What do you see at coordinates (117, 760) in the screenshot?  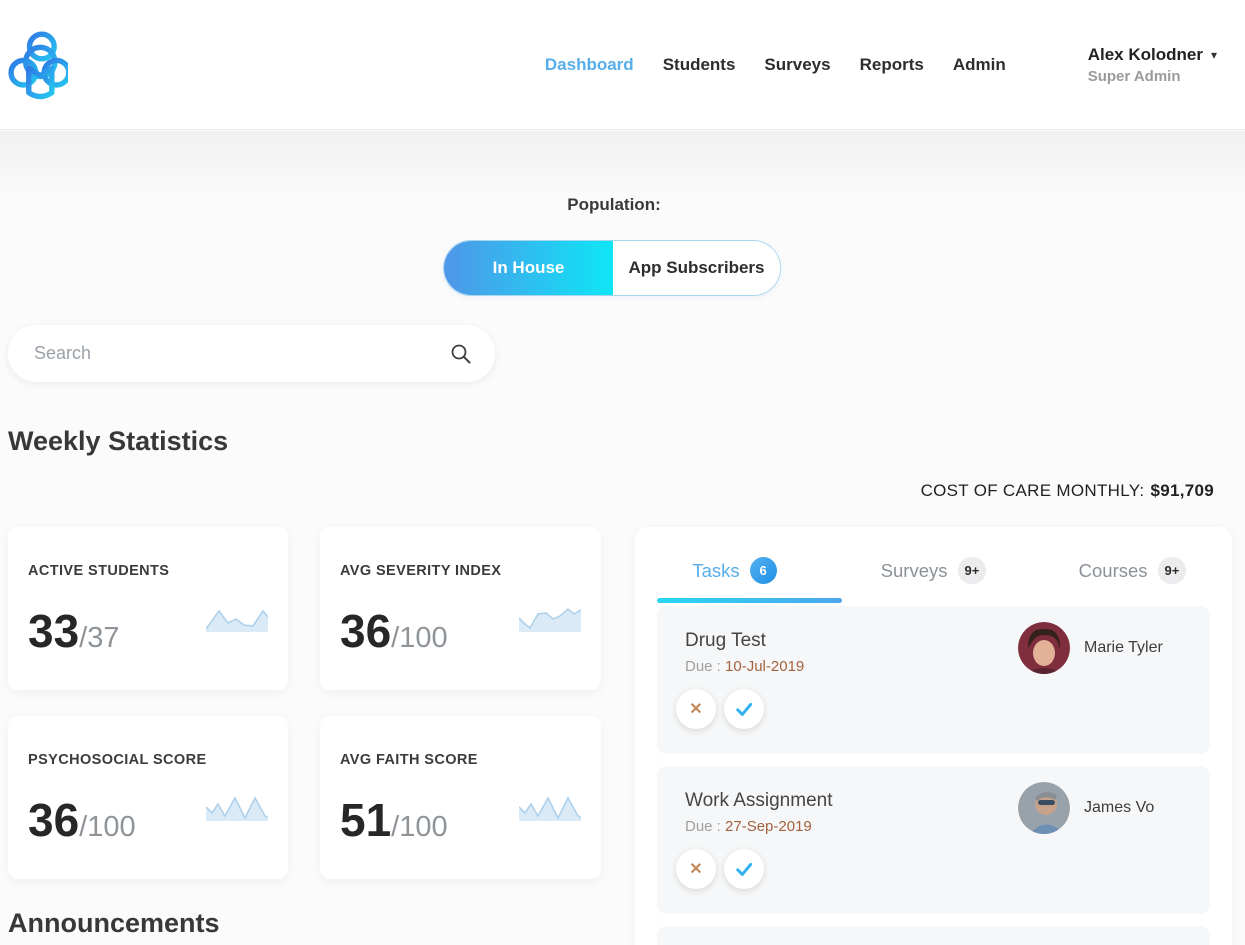 I see `stat-label: PSYCHOSOCIAL SCORE` at bounding box center [117, 760].